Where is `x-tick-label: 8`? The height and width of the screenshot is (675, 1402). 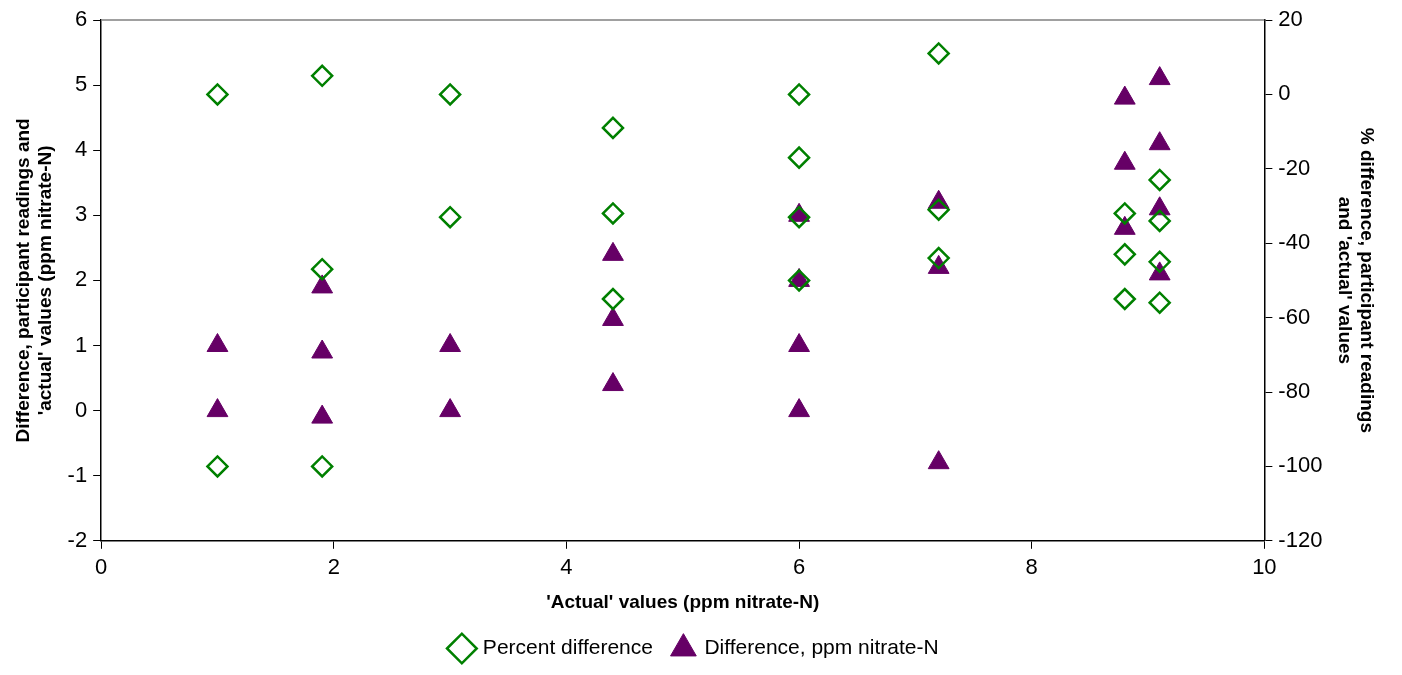 x-tick-label: 8 is located at coordinates (1031, 567).